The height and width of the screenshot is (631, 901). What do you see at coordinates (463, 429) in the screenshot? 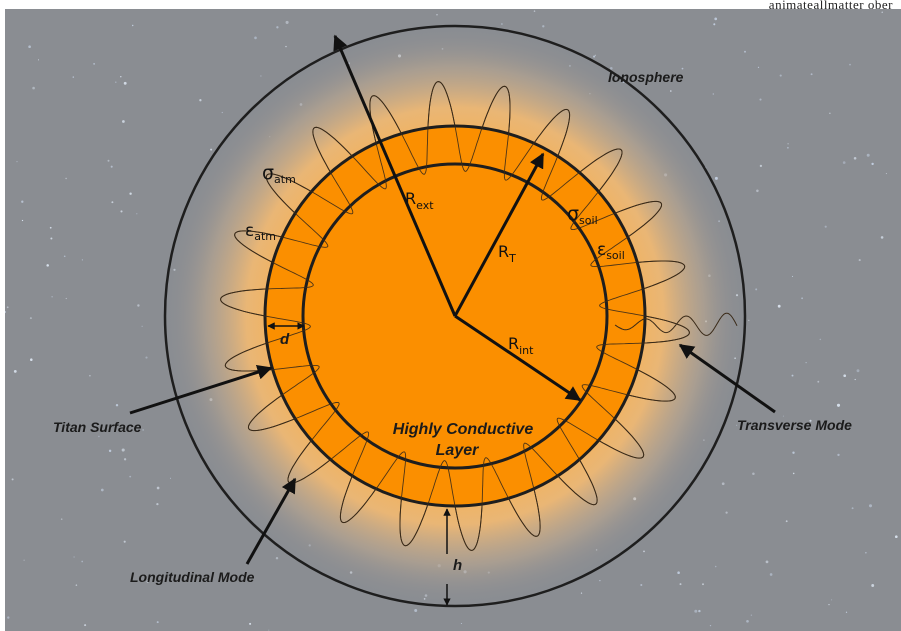
I see `layer-label-line1: Highly Conductive` at bounding box center [463, 429].